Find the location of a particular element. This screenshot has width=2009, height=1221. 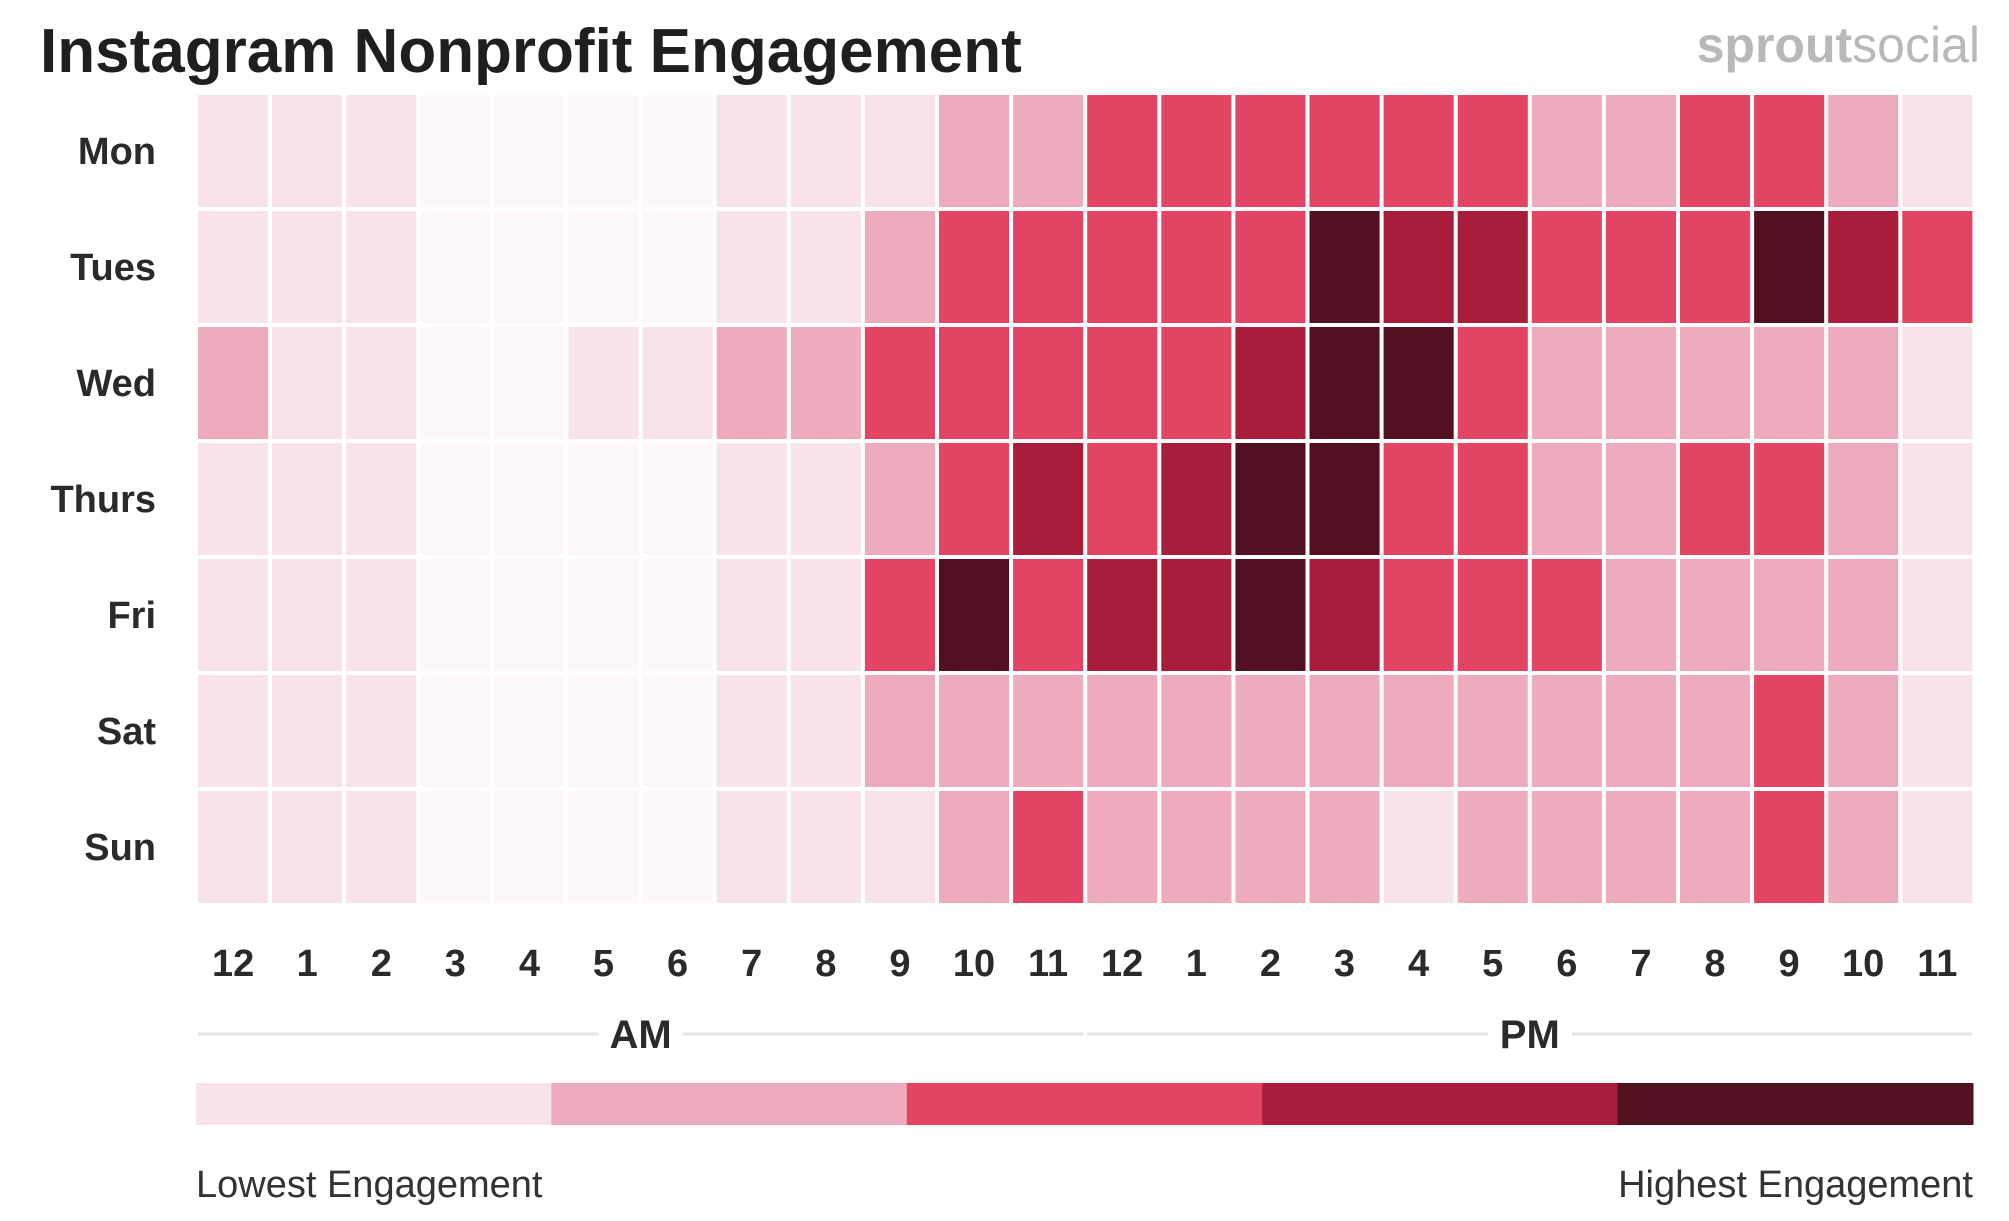

hour-label-20: 8 is located at coordinates (1714, 964).